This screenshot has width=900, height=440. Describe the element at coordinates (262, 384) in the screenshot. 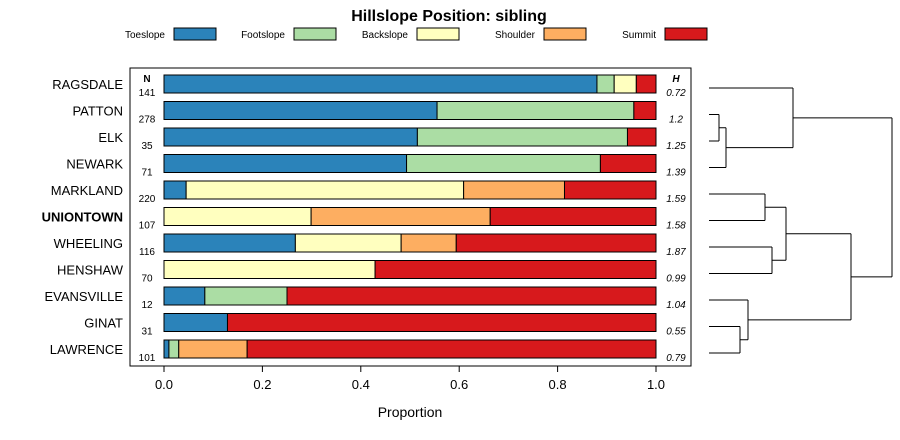

I see `x-tick-label: 0.2` at that location.